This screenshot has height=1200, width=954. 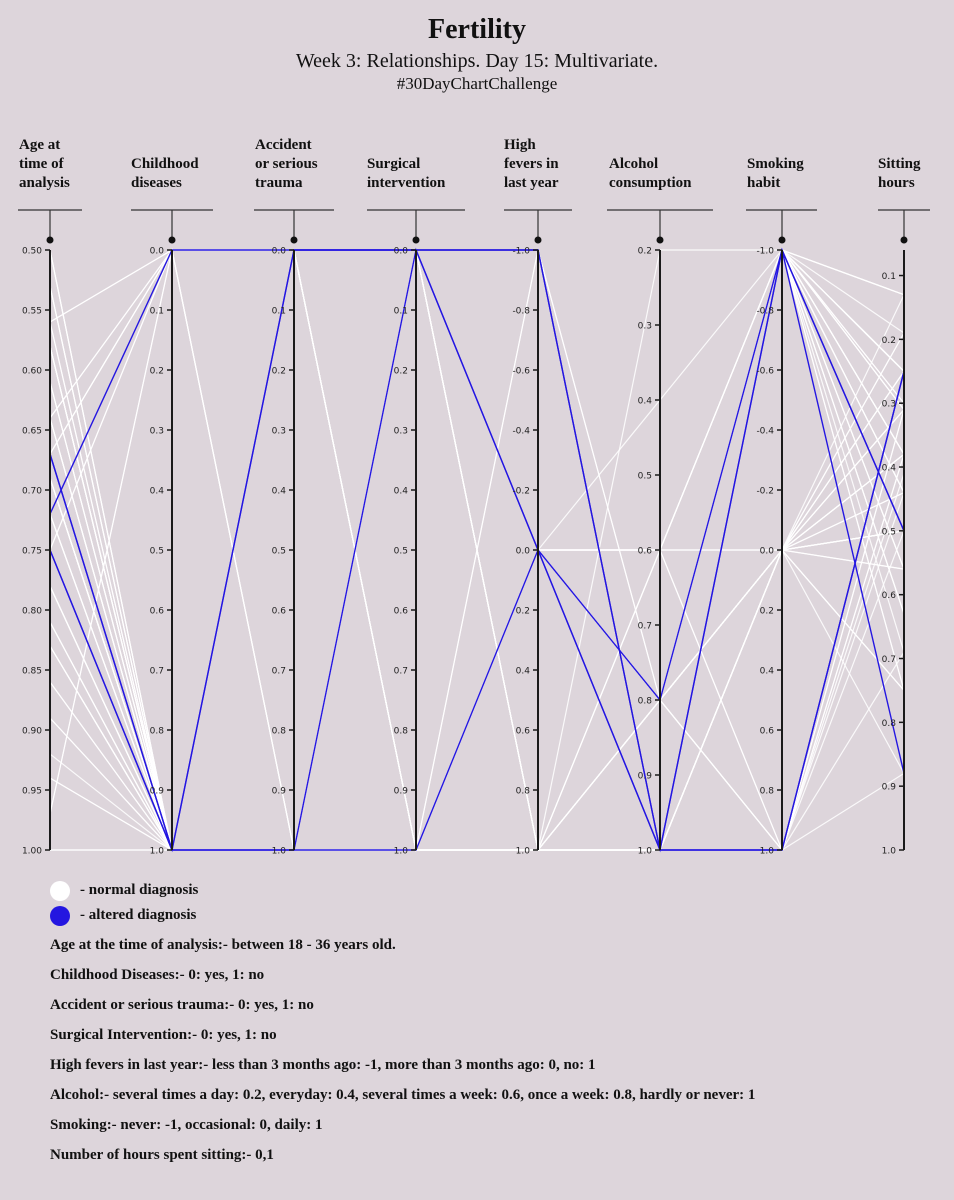 I want to click on tick-label: 0.65, so click(x=32, y=432).